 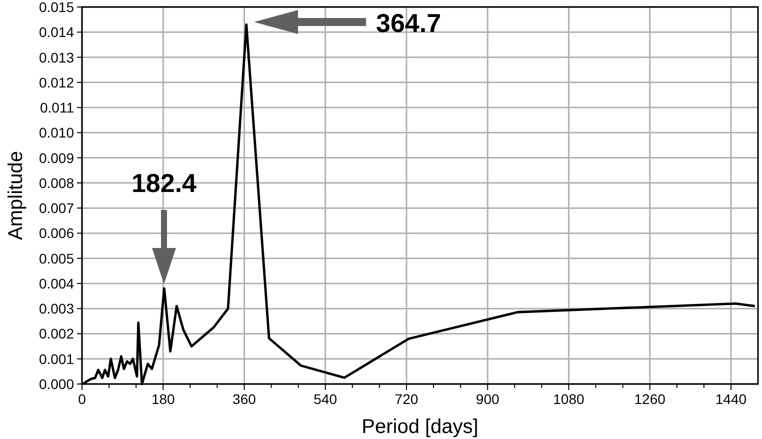 I want to click on y-tick-label: 0.006, so click(x=56, y=233).